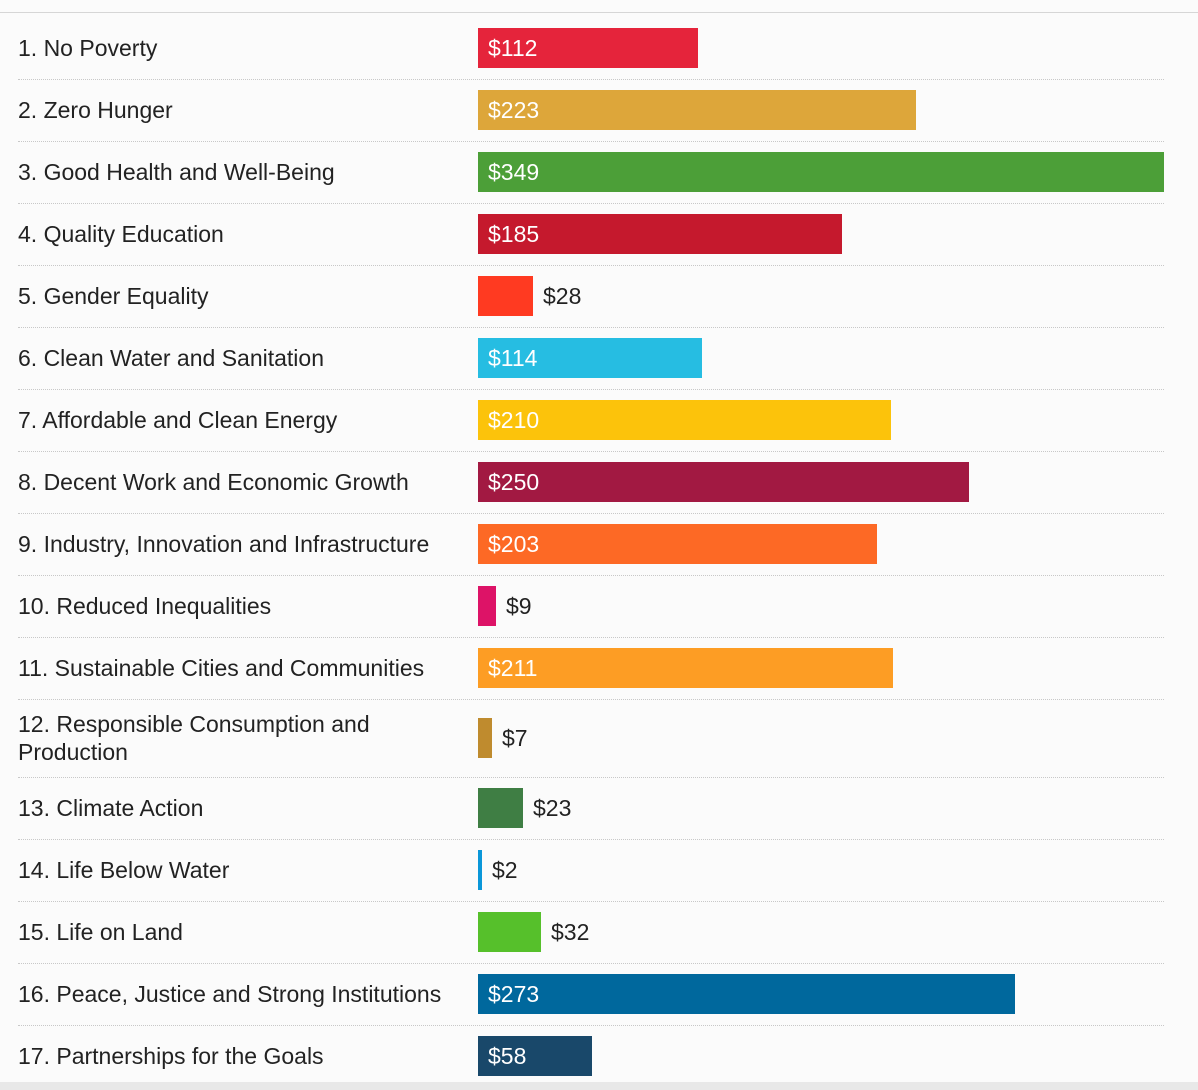  Describe the element at coordinates (513, 358) in the screenshot. I see `value-label: $114` at that location.